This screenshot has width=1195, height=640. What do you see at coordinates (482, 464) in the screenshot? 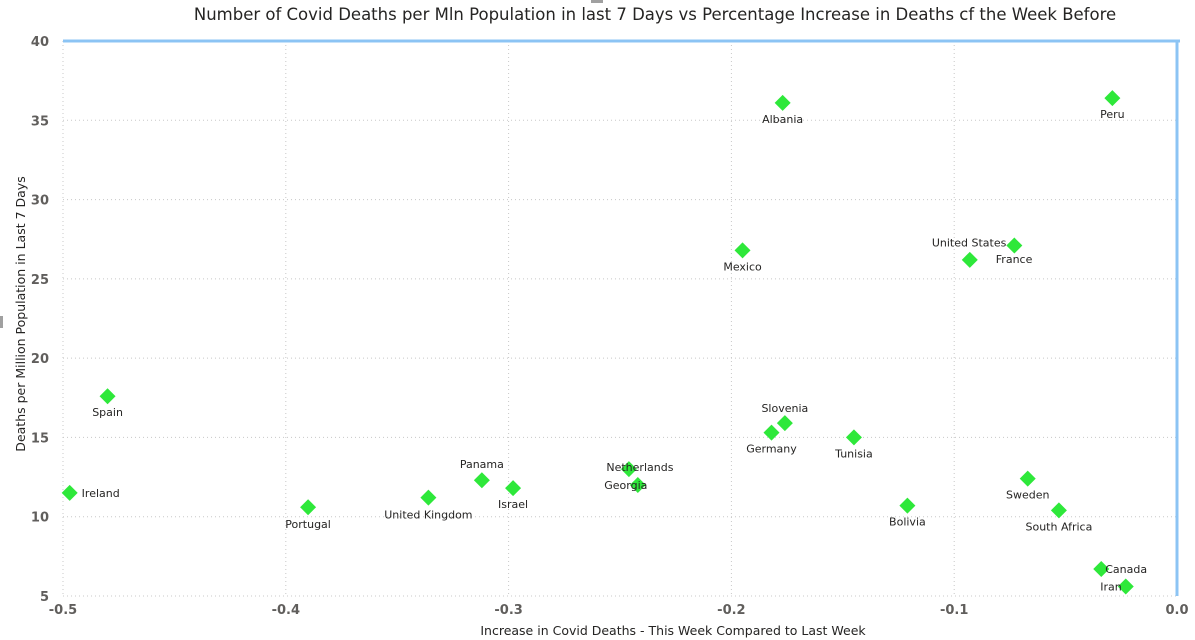
I see `point-label: Panama` at bounding box center [482, 464].